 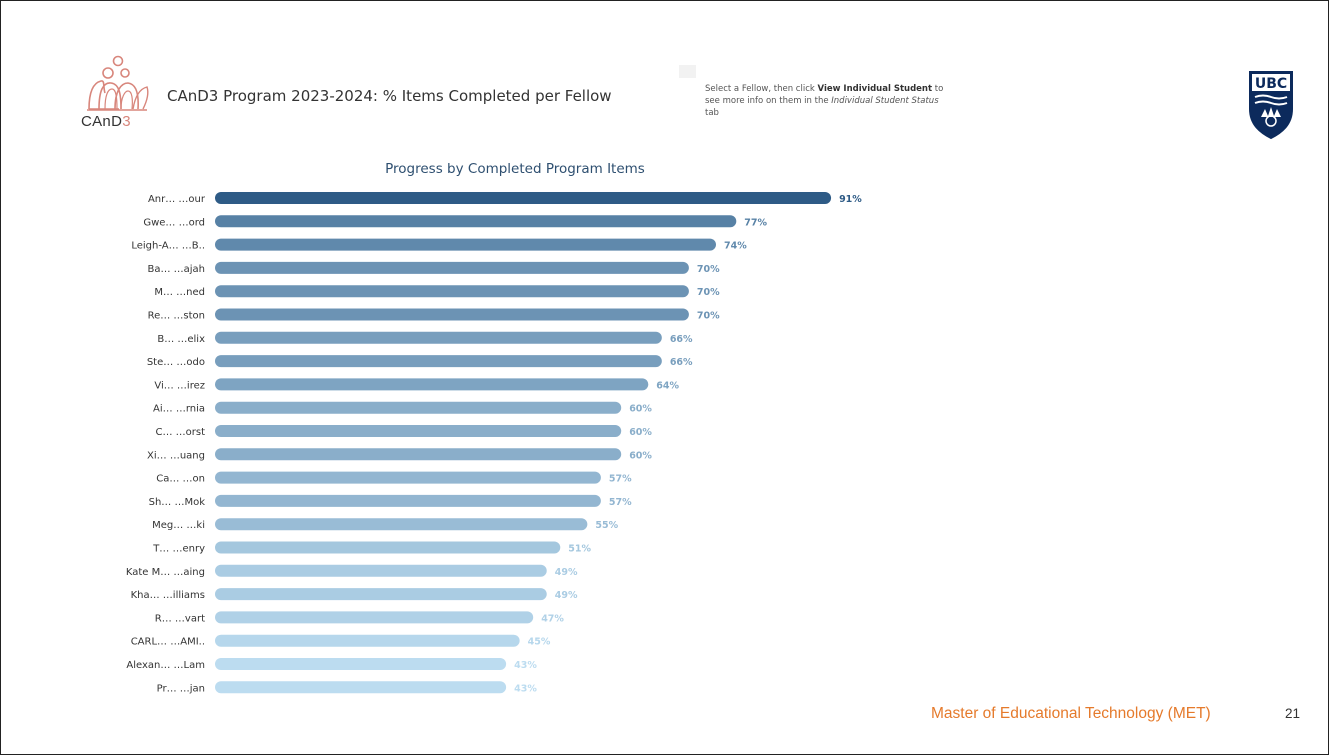 What do you see at coordinates (181, 339) in the screenshot?
I see `category-label: B… …elix` at bounding box center [181, 339].